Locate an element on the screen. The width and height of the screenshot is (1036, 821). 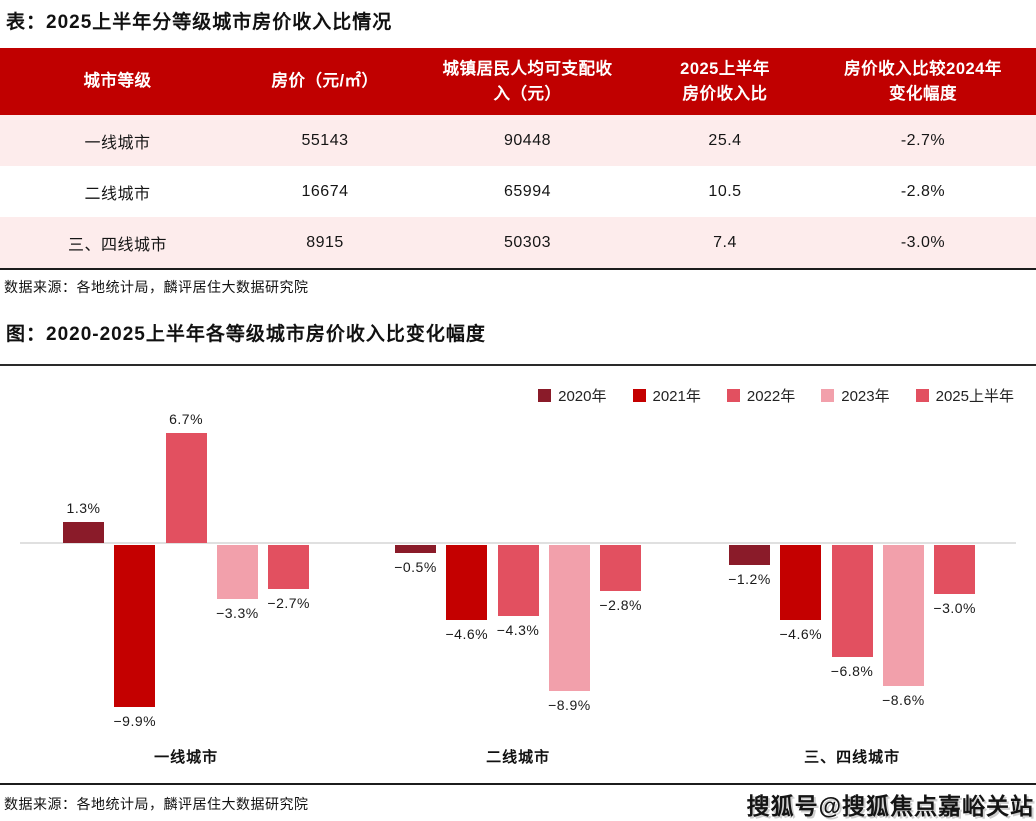
bar-2023年-一线城市 is located at coordinates (237, 572).